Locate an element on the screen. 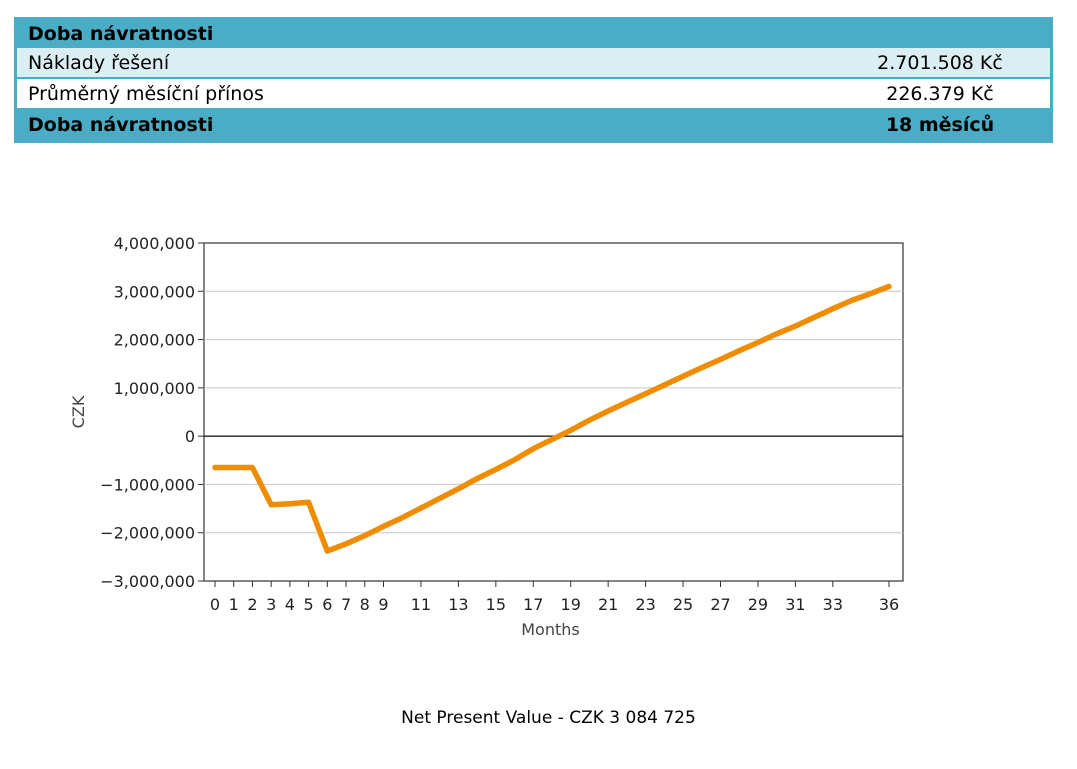 This screenshot has width=1077, height=769. table-header-row: Doba návratnosti is located at coordinates (533, 34).